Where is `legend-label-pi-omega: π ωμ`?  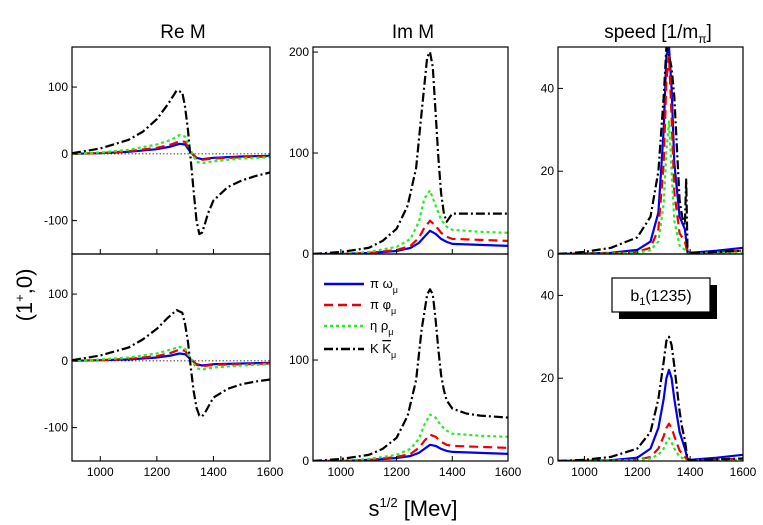 legend-label-pi-omega: π ωμ is located at coordinates (384, 285).